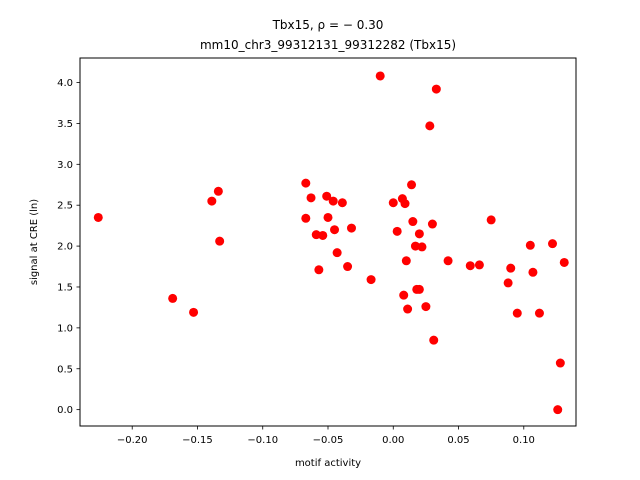 This screenshot has width=640, height=480. I want to click on x-axis-ticks: −0.20 −0.15 −0.10 −0.05 0.00 0.05 0.10, so click(326, 436).